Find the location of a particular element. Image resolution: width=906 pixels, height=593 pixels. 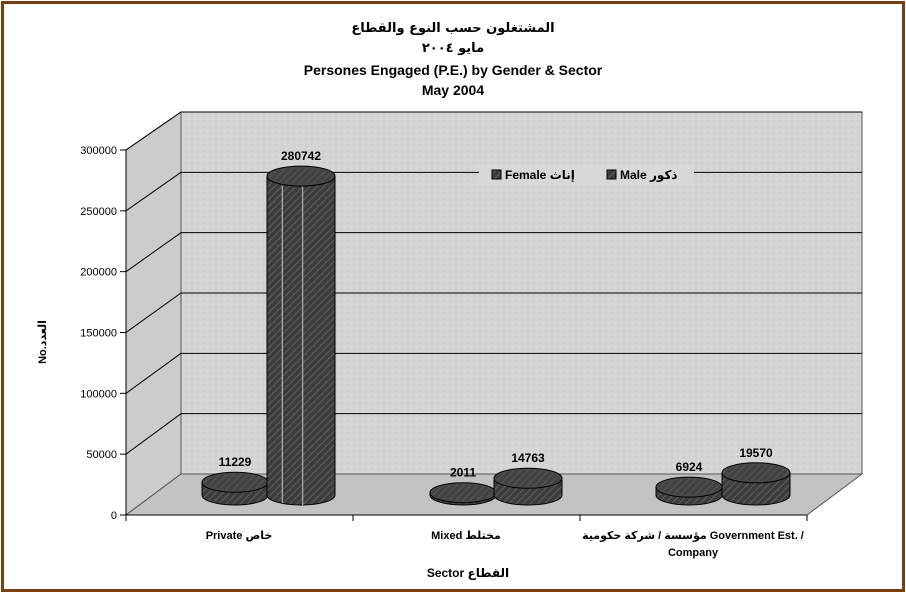

chart-title-arabic: المشتغلون حسب النوع والقطاع is located at coordinates (452, 28).